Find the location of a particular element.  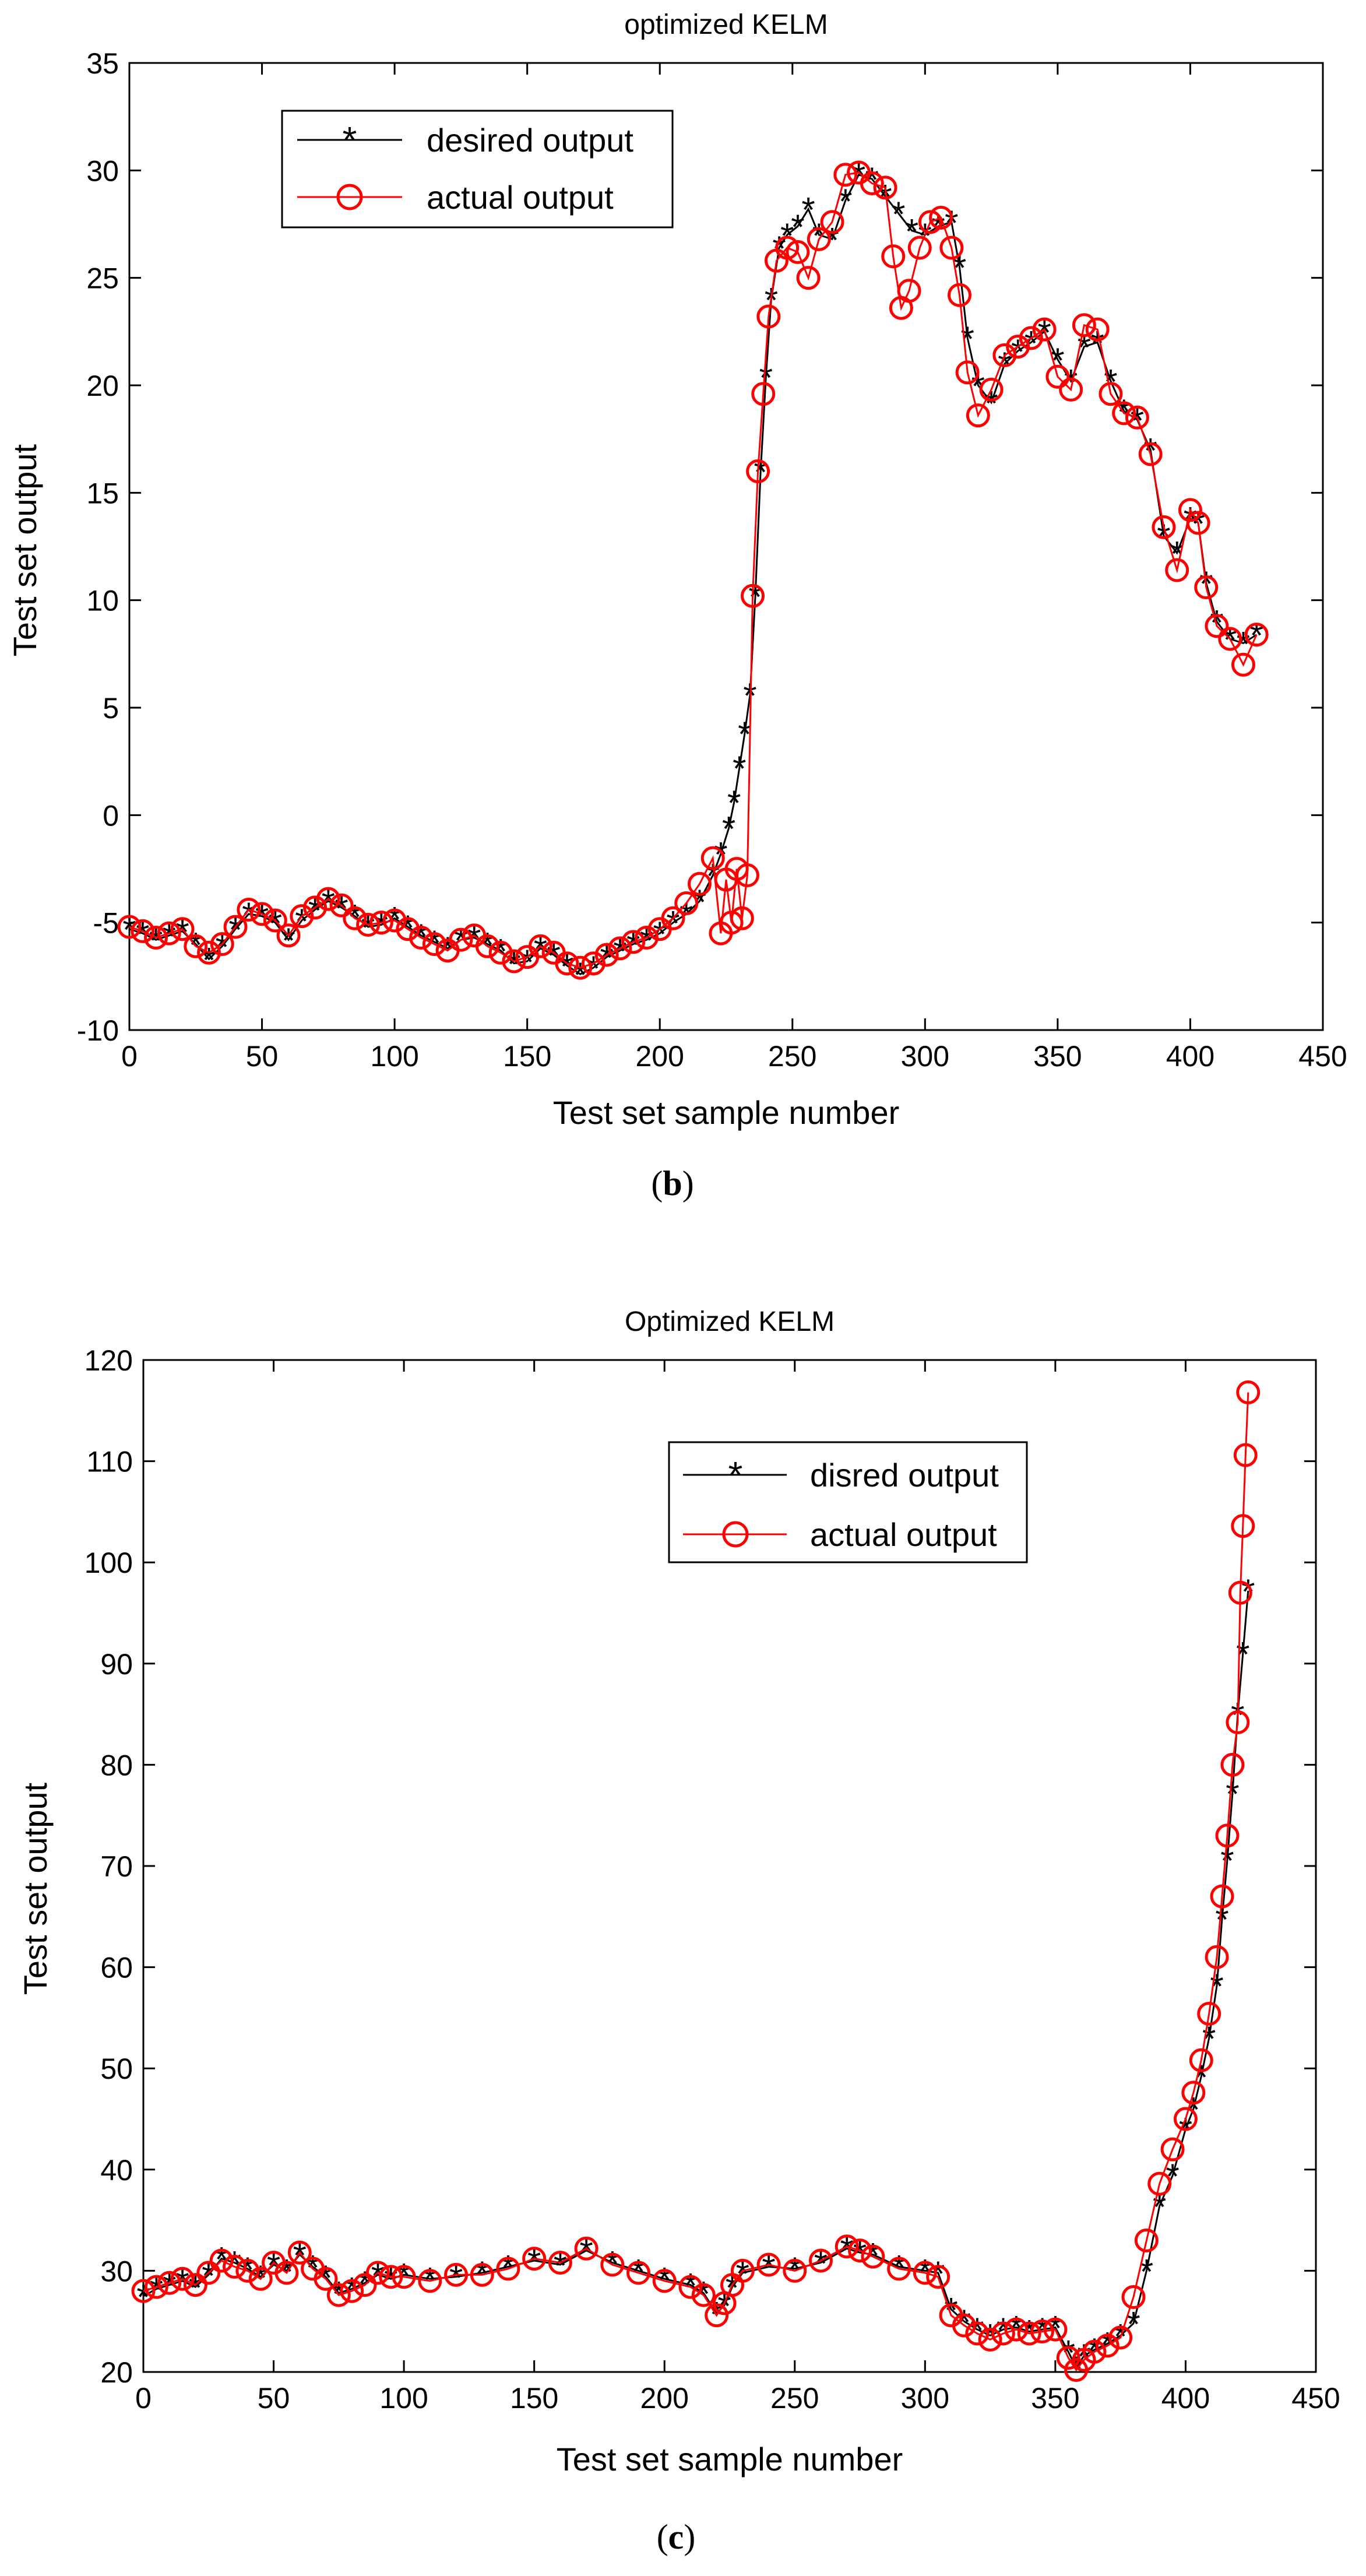

y-tick-label: 60 is located at coordinates (116, 1968).